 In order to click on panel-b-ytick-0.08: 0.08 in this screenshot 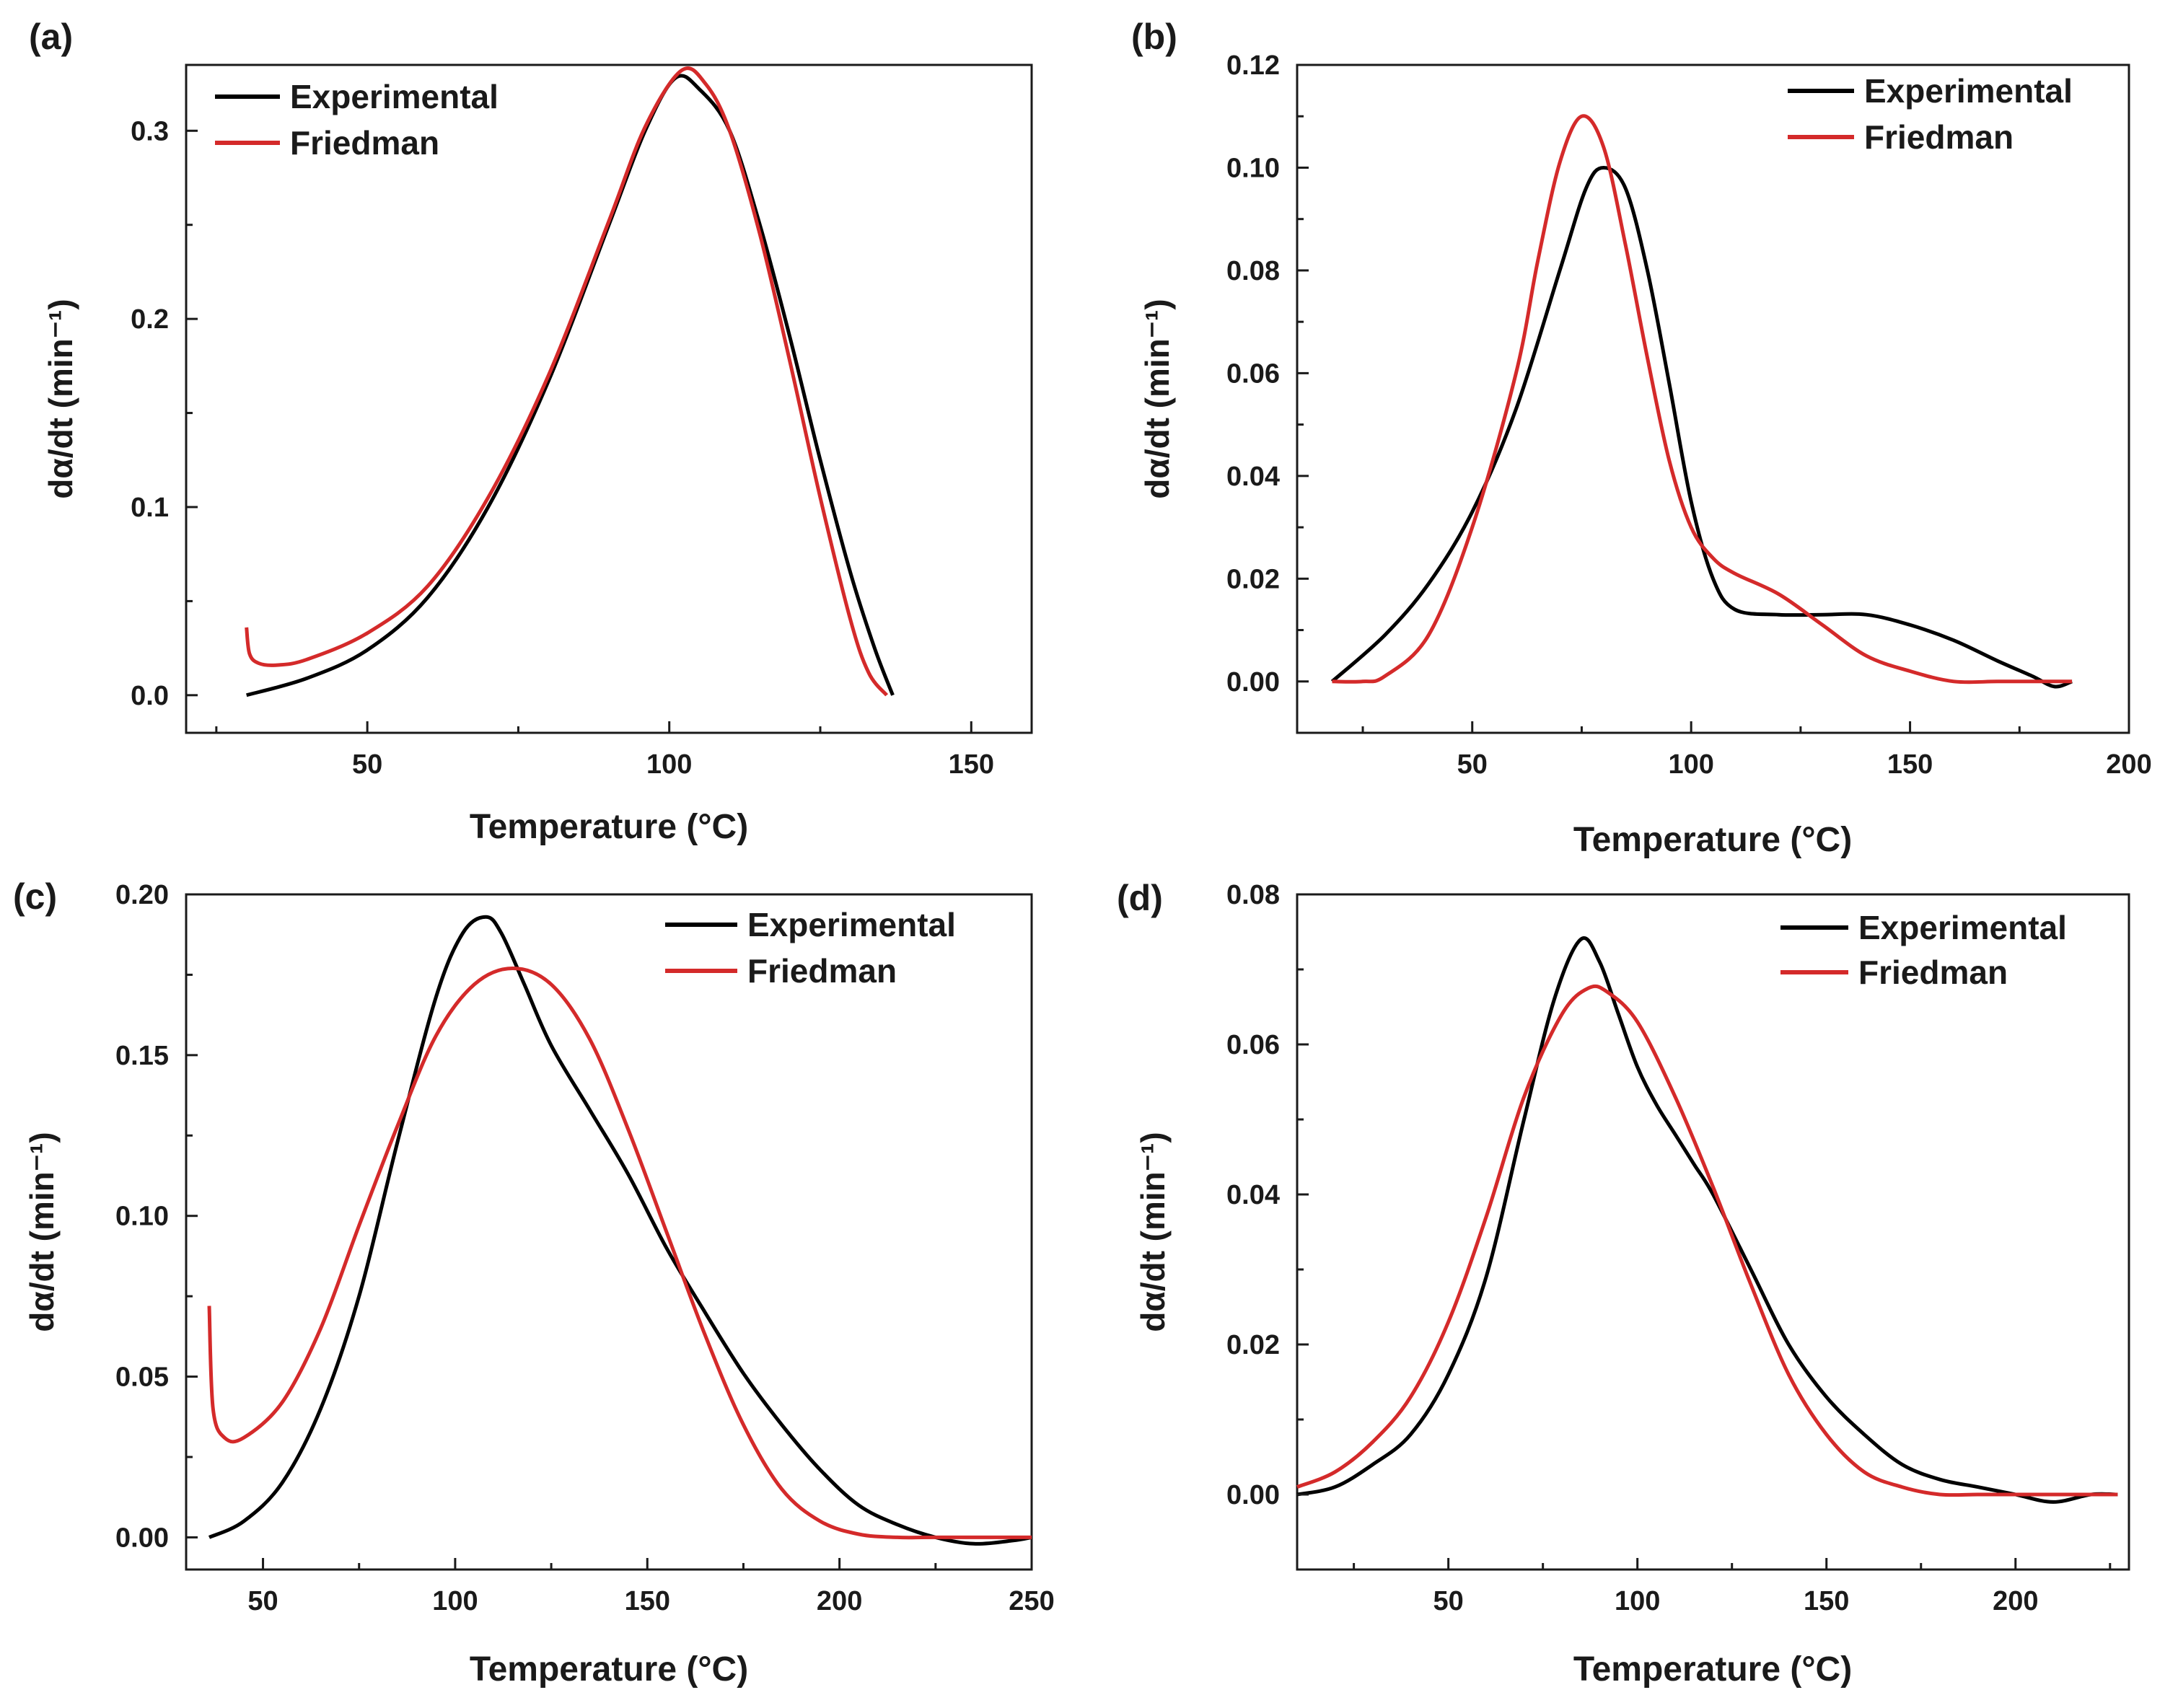, I will do `click(1253, 271)`.